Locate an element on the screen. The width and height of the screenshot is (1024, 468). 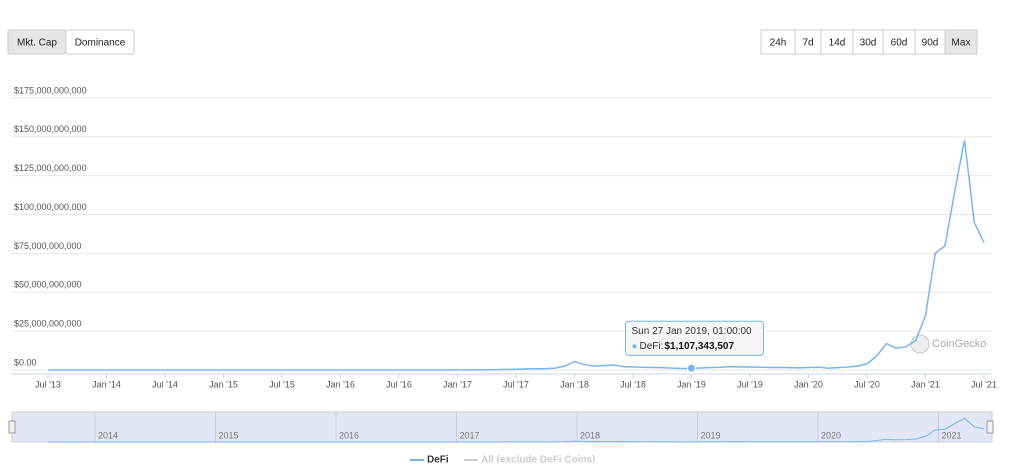
tooltip-date: Sun 27 Jan 2019, 01:00:00 is located at coordinates (692, 331).